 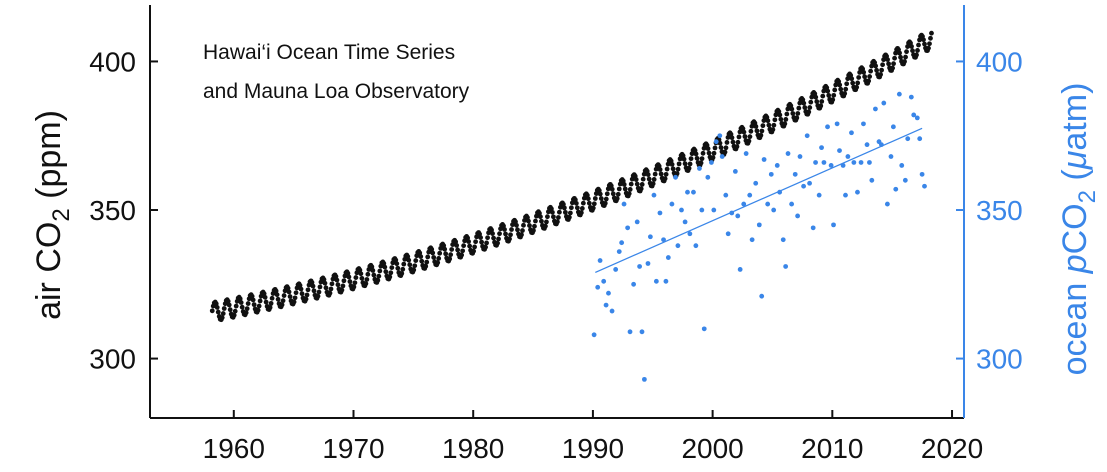 I want to click on y-label-left-pre: air CO, so click(x=49, y=271).